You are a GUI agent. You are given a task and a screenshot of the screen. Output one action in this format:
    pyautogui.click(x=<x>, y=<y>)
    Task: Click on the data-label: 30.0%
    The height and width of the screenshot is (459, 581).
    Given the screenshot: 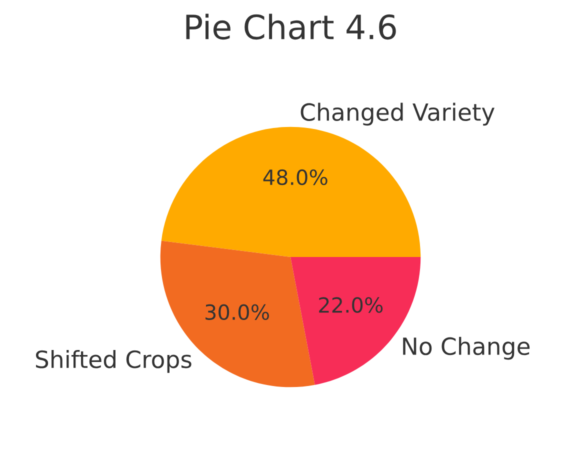 What is the action you would take?
    pyautogui.click(x=237, y=312)
    